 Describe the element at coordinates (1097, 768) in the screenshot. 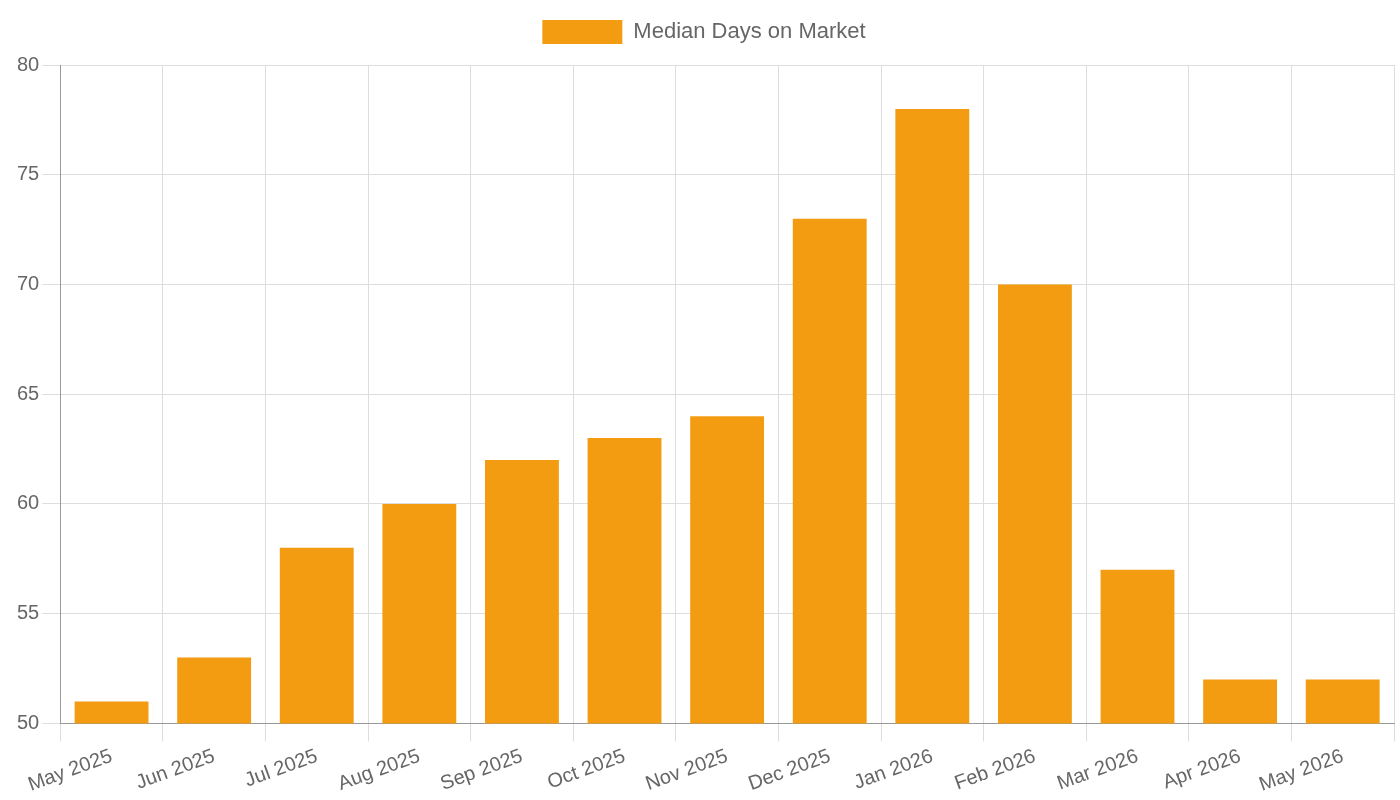

I see `x-tick-label: Mar 2026` at that location.